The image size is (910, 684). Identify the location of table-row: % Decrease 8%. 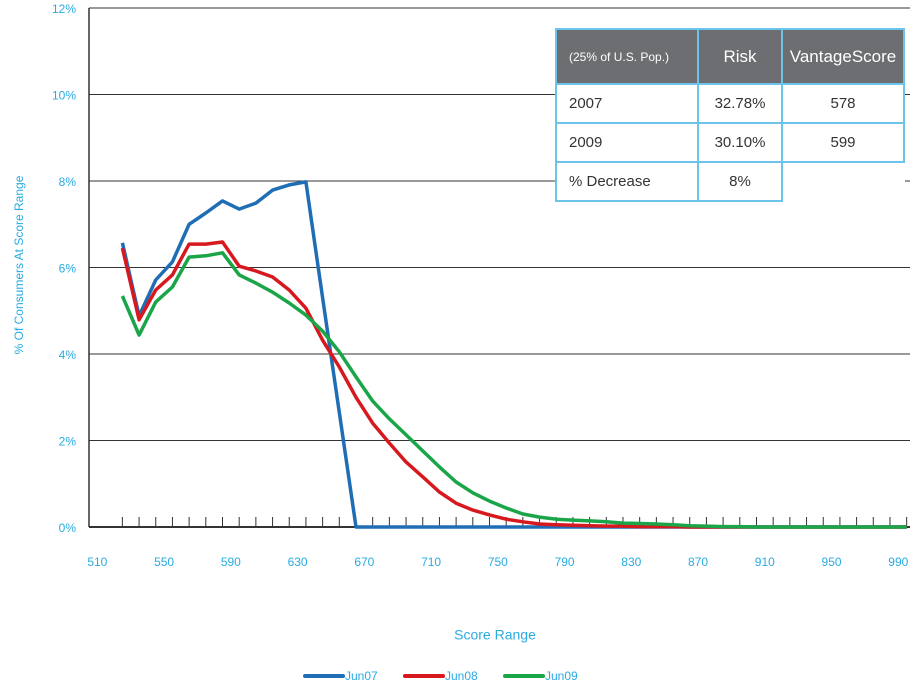
(729, 181).